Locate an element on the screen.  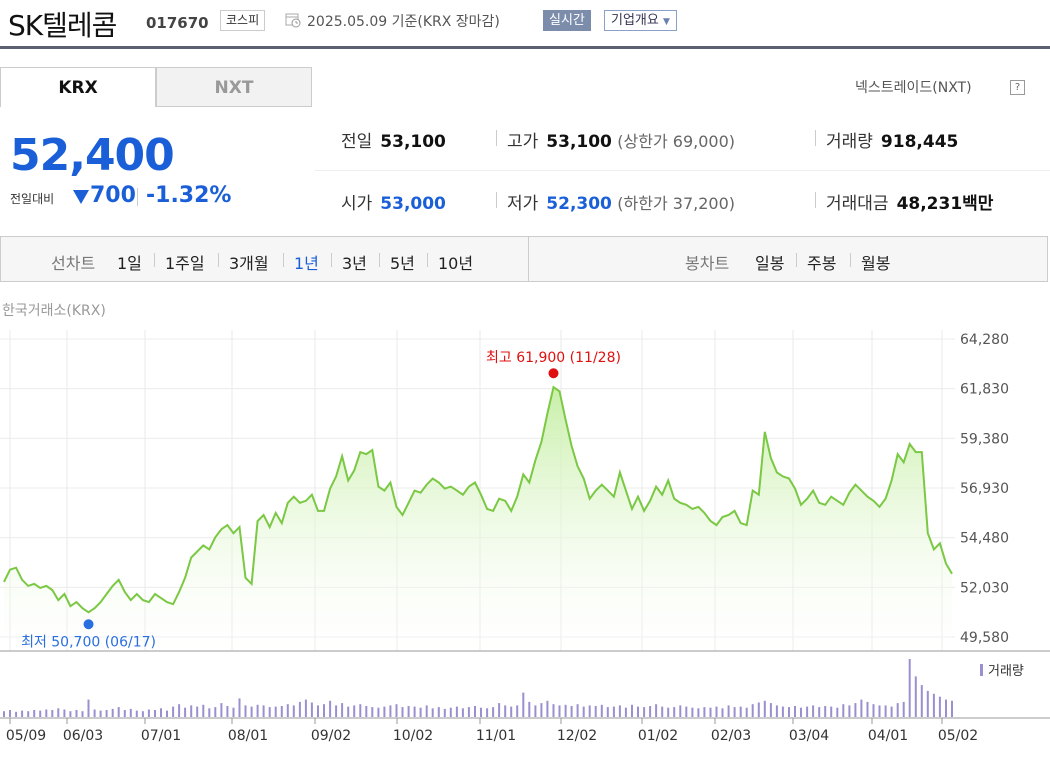
realtime-button: 실시간 is located at coordinates (567, 20).